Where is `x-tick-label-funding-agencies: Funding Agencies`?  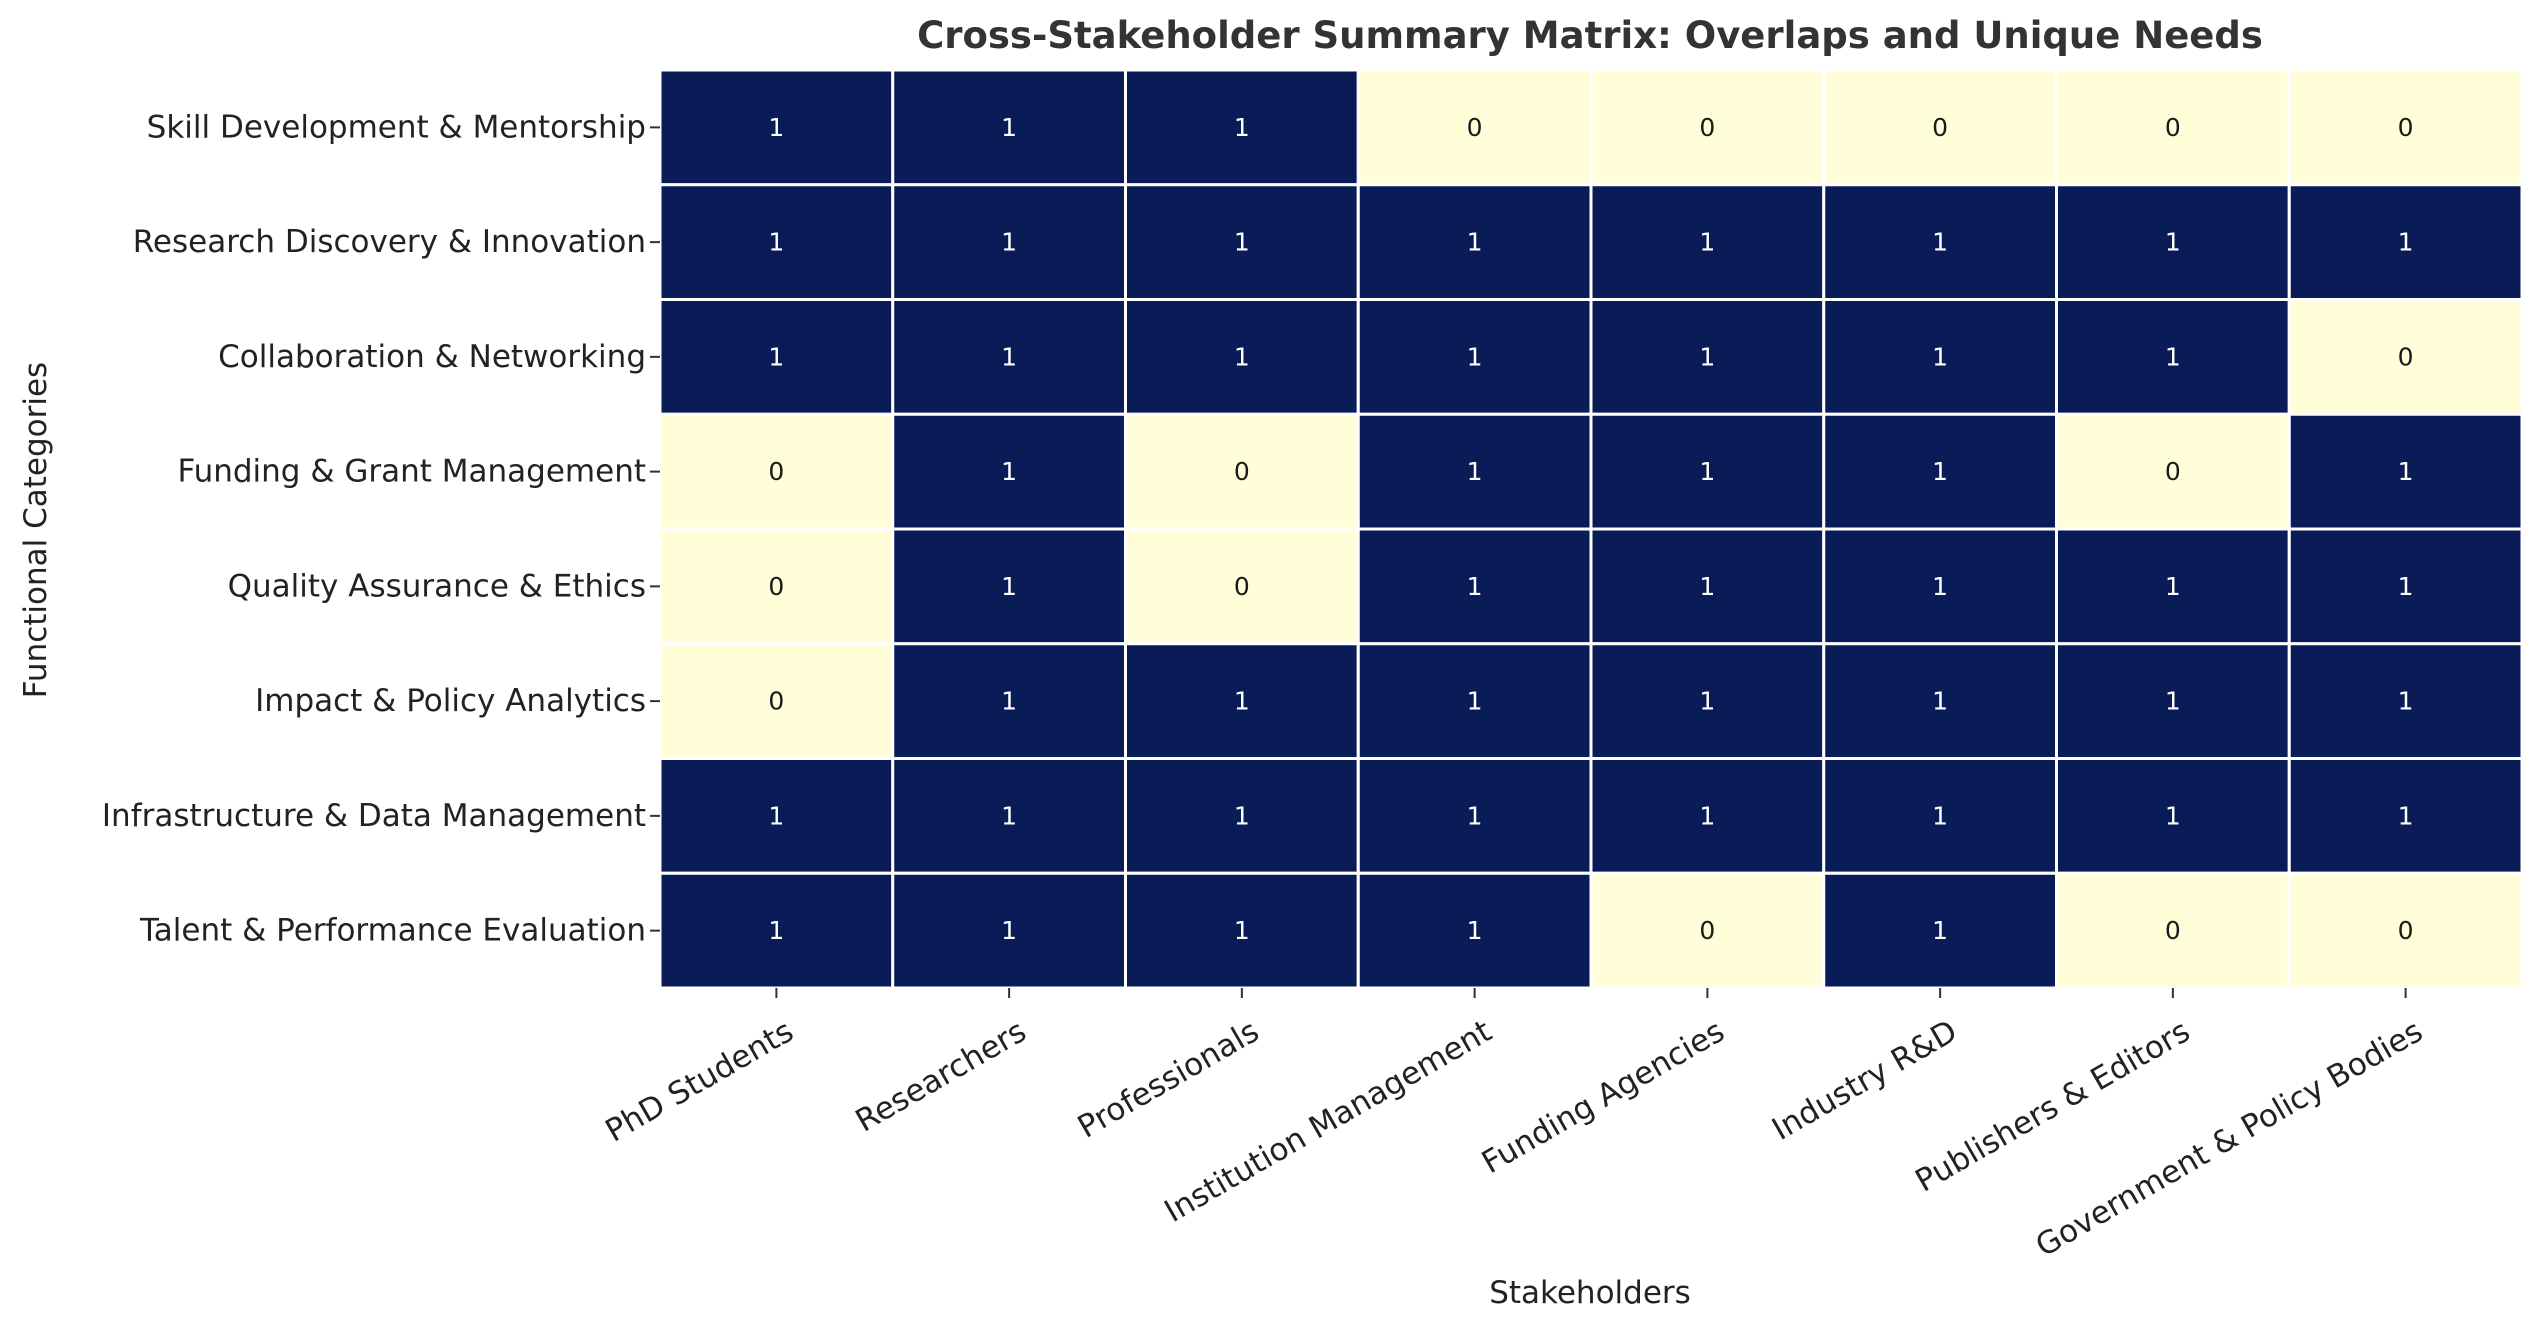 x-tick-label-funding-agencies: Funding Agencies is located at coordinates (1603, 1097).